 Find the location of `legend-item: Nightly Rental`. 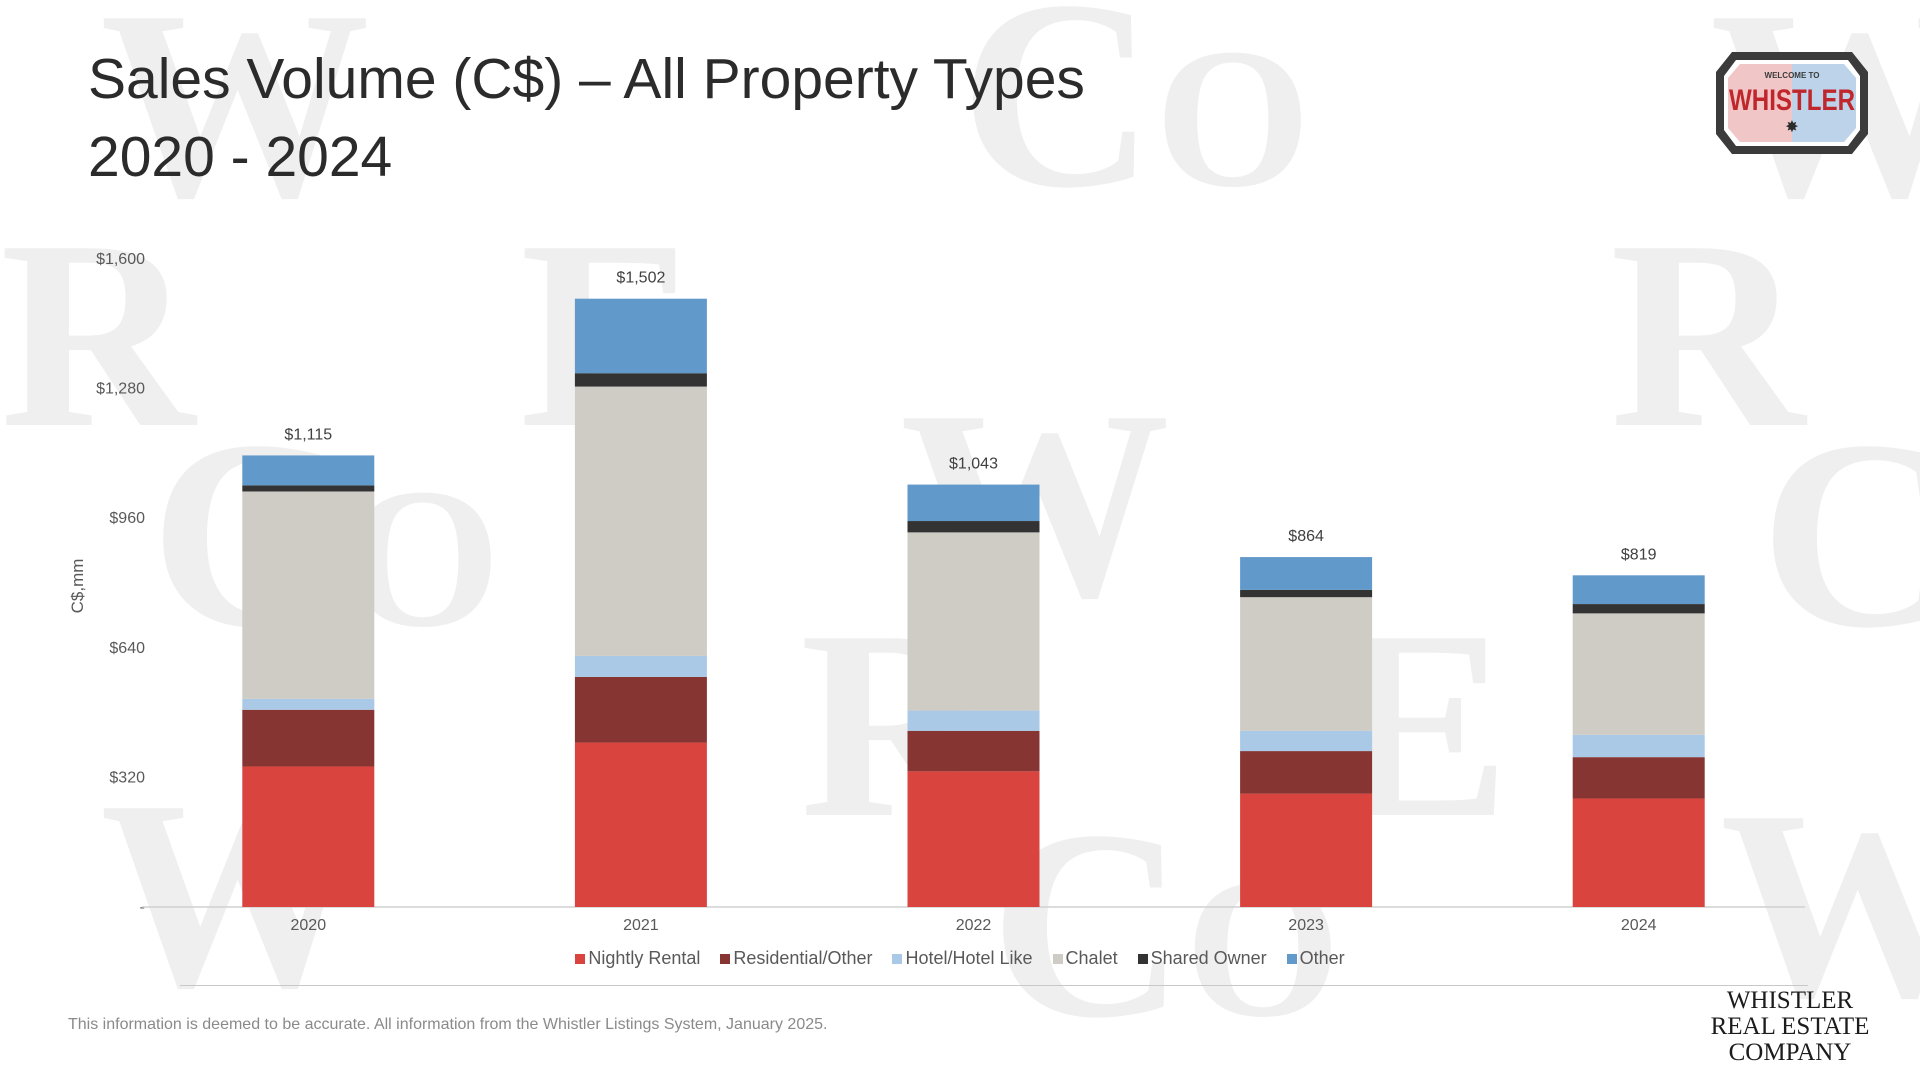

legend-item: Nightly Rental is located at coordinates (637, 958).